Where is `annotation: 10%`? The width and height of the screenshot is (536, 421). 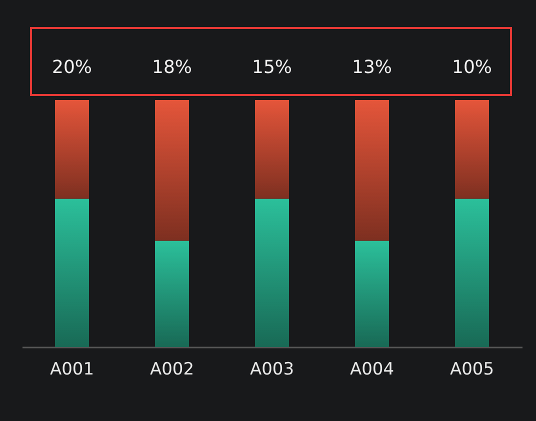
annotation: 10% is located at coordinates (472, 67).